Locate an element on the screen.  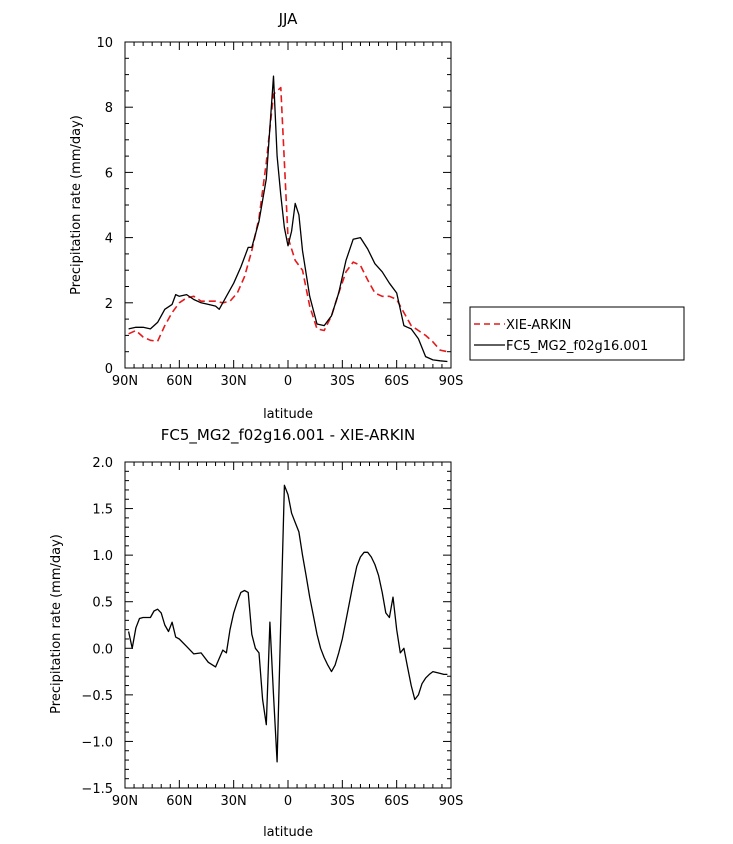
y-axis-label-bottom: Precipitation rate (mm/day) is located at coordinates (56, 624).